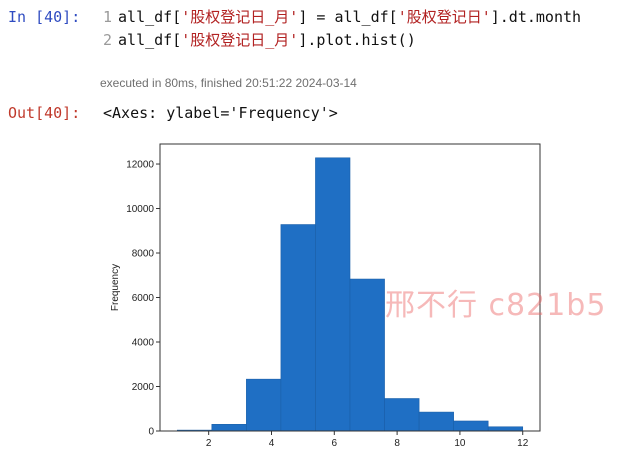  What do you see at coordinates (348, 17) in the screenshot?
I see `code-token: ] = all_df[` at bounding box center [348, 17].